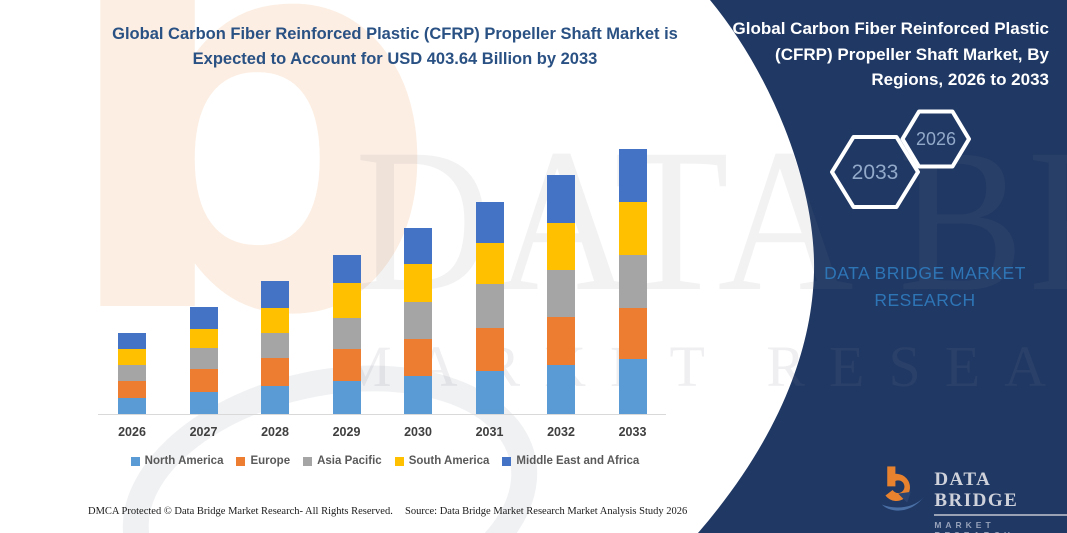 This screenshot has height=533, width=1067. I want to click on segment-2033-north-america, so click(632, 386).